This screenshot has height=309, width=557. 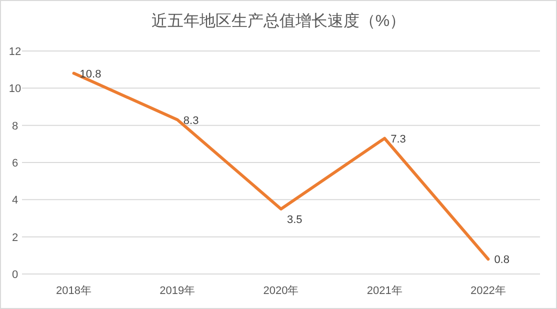 I want to click on data-label: 10.8, so click(x=91, y=74).